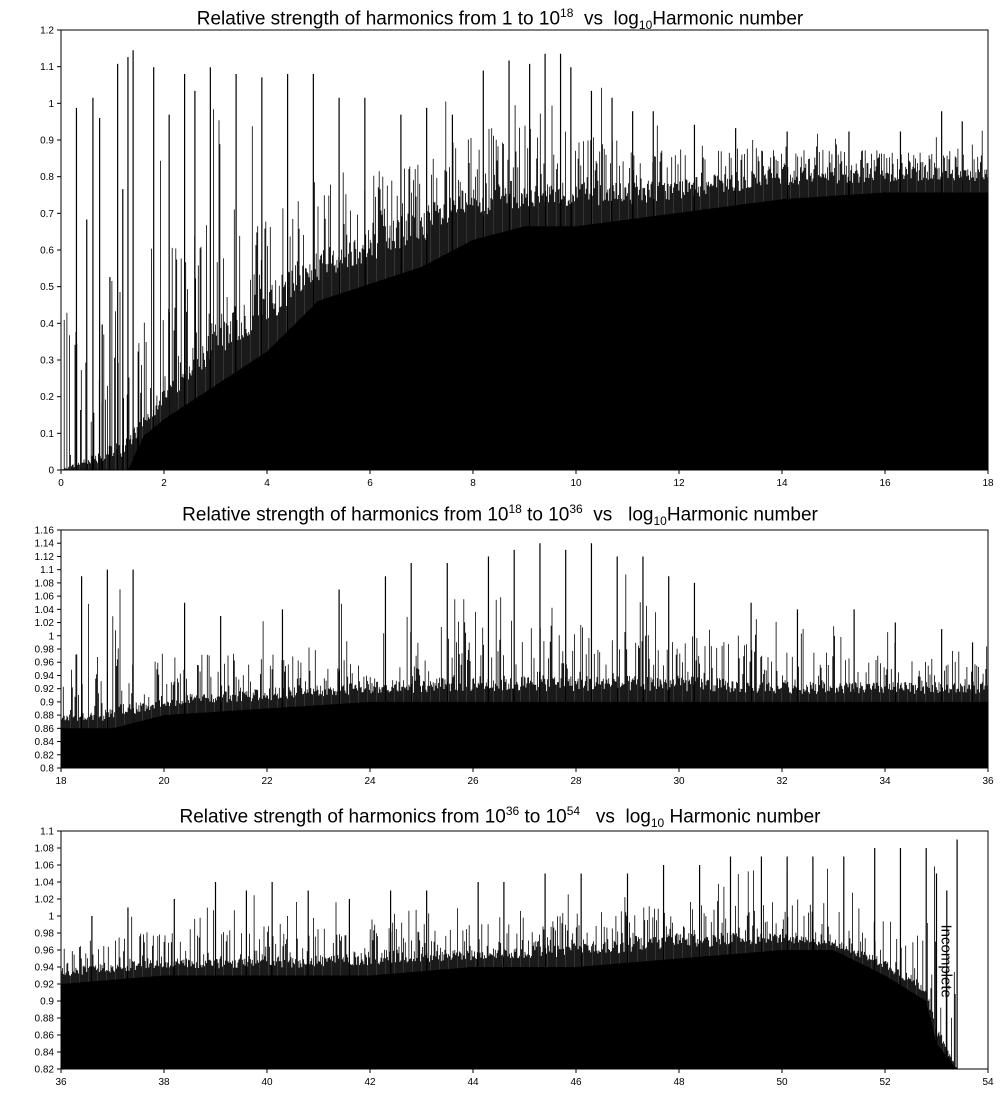 This screenshot has width=1000, height=1100. Describe the element at coordinates (267, 1082) in the screenshot. I see `x-tick-label: 40` at that location.